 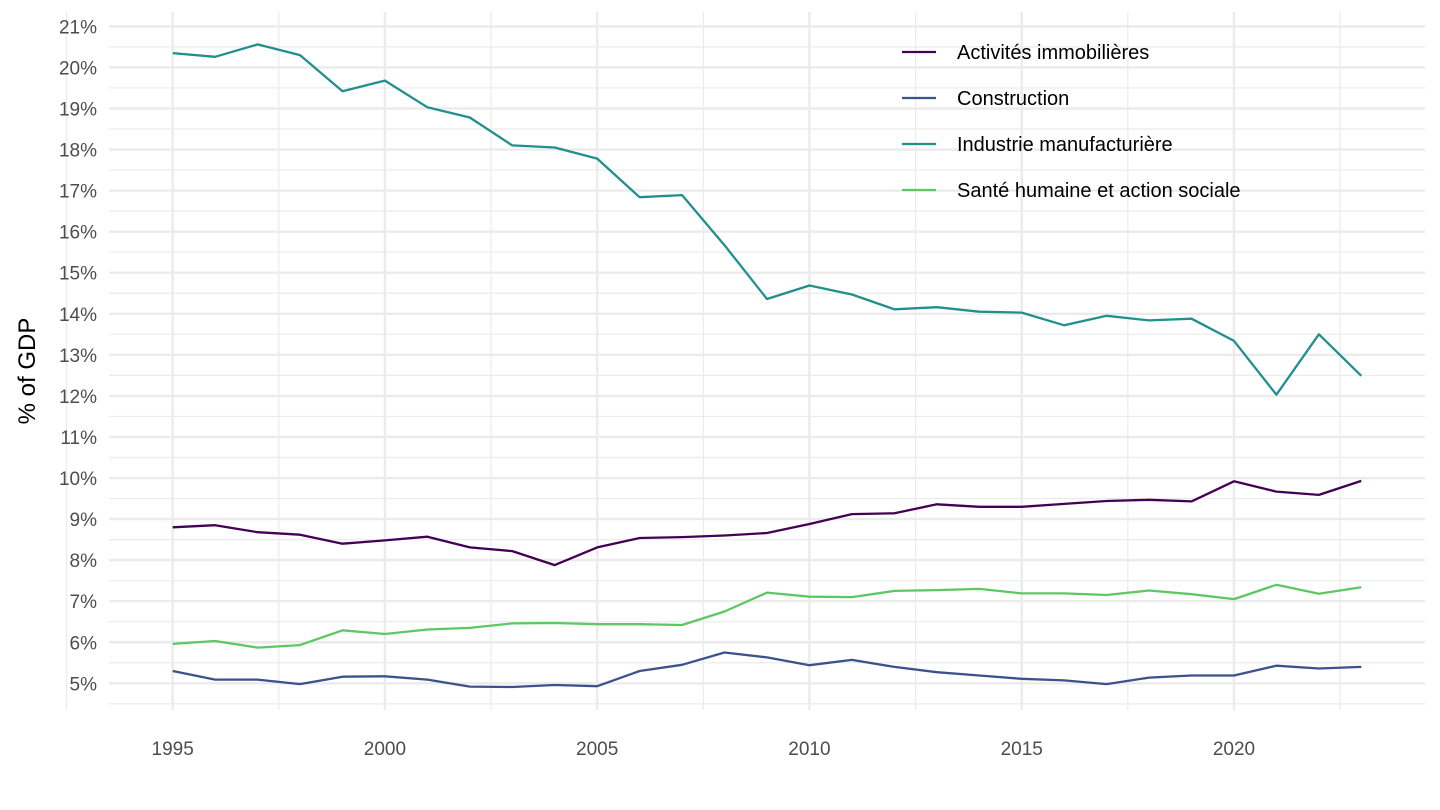 I want to click on legend-label: Activités immobilières, so click(x=1053, y=53).